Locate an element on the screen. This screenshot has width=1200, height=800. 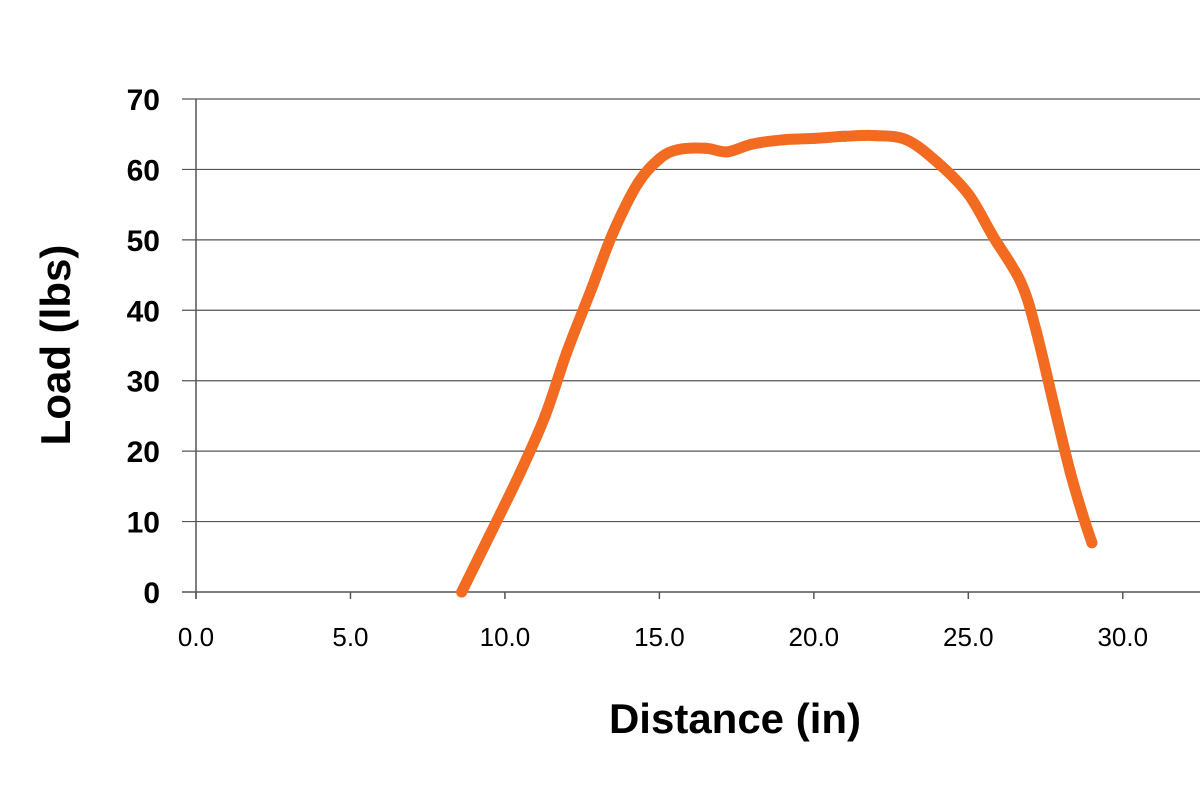
y-tick-label: 70 is located at coordinates (143, 100).